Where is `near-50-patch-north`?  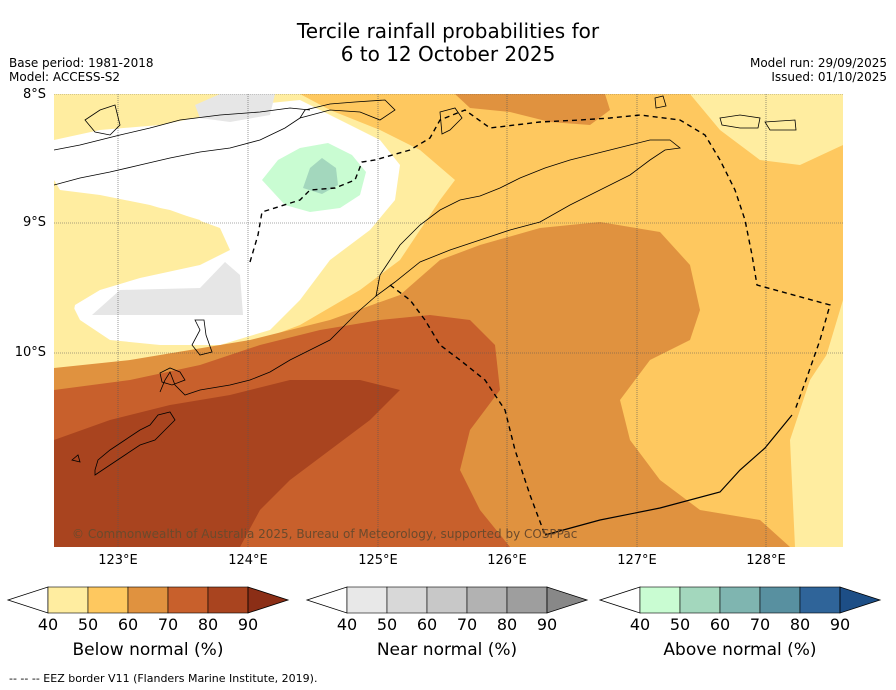 near-50-patch-north is located at coordinates (235, 108).